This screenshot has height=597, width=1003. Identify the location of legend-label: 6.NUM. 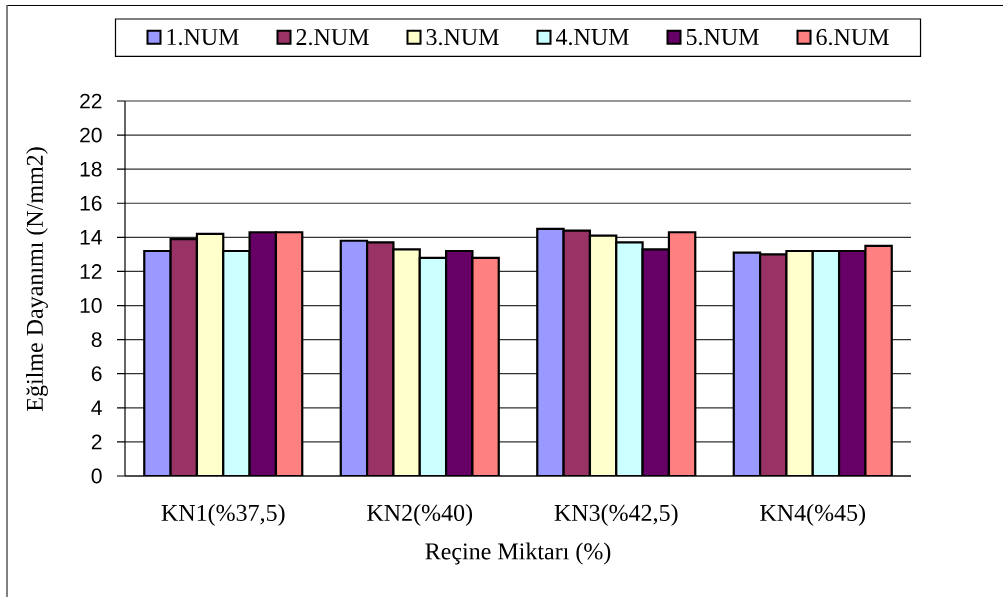
(852, 37).